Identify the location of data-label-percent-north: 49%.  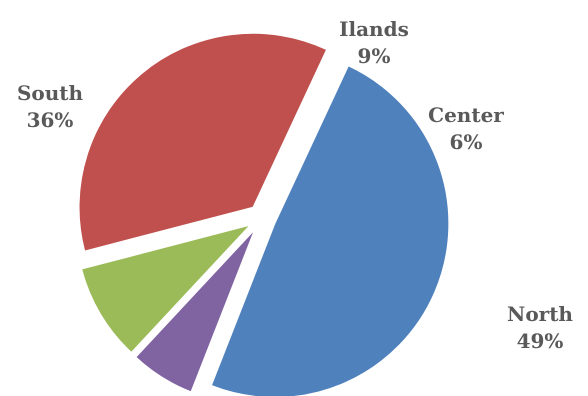
(540, 341).